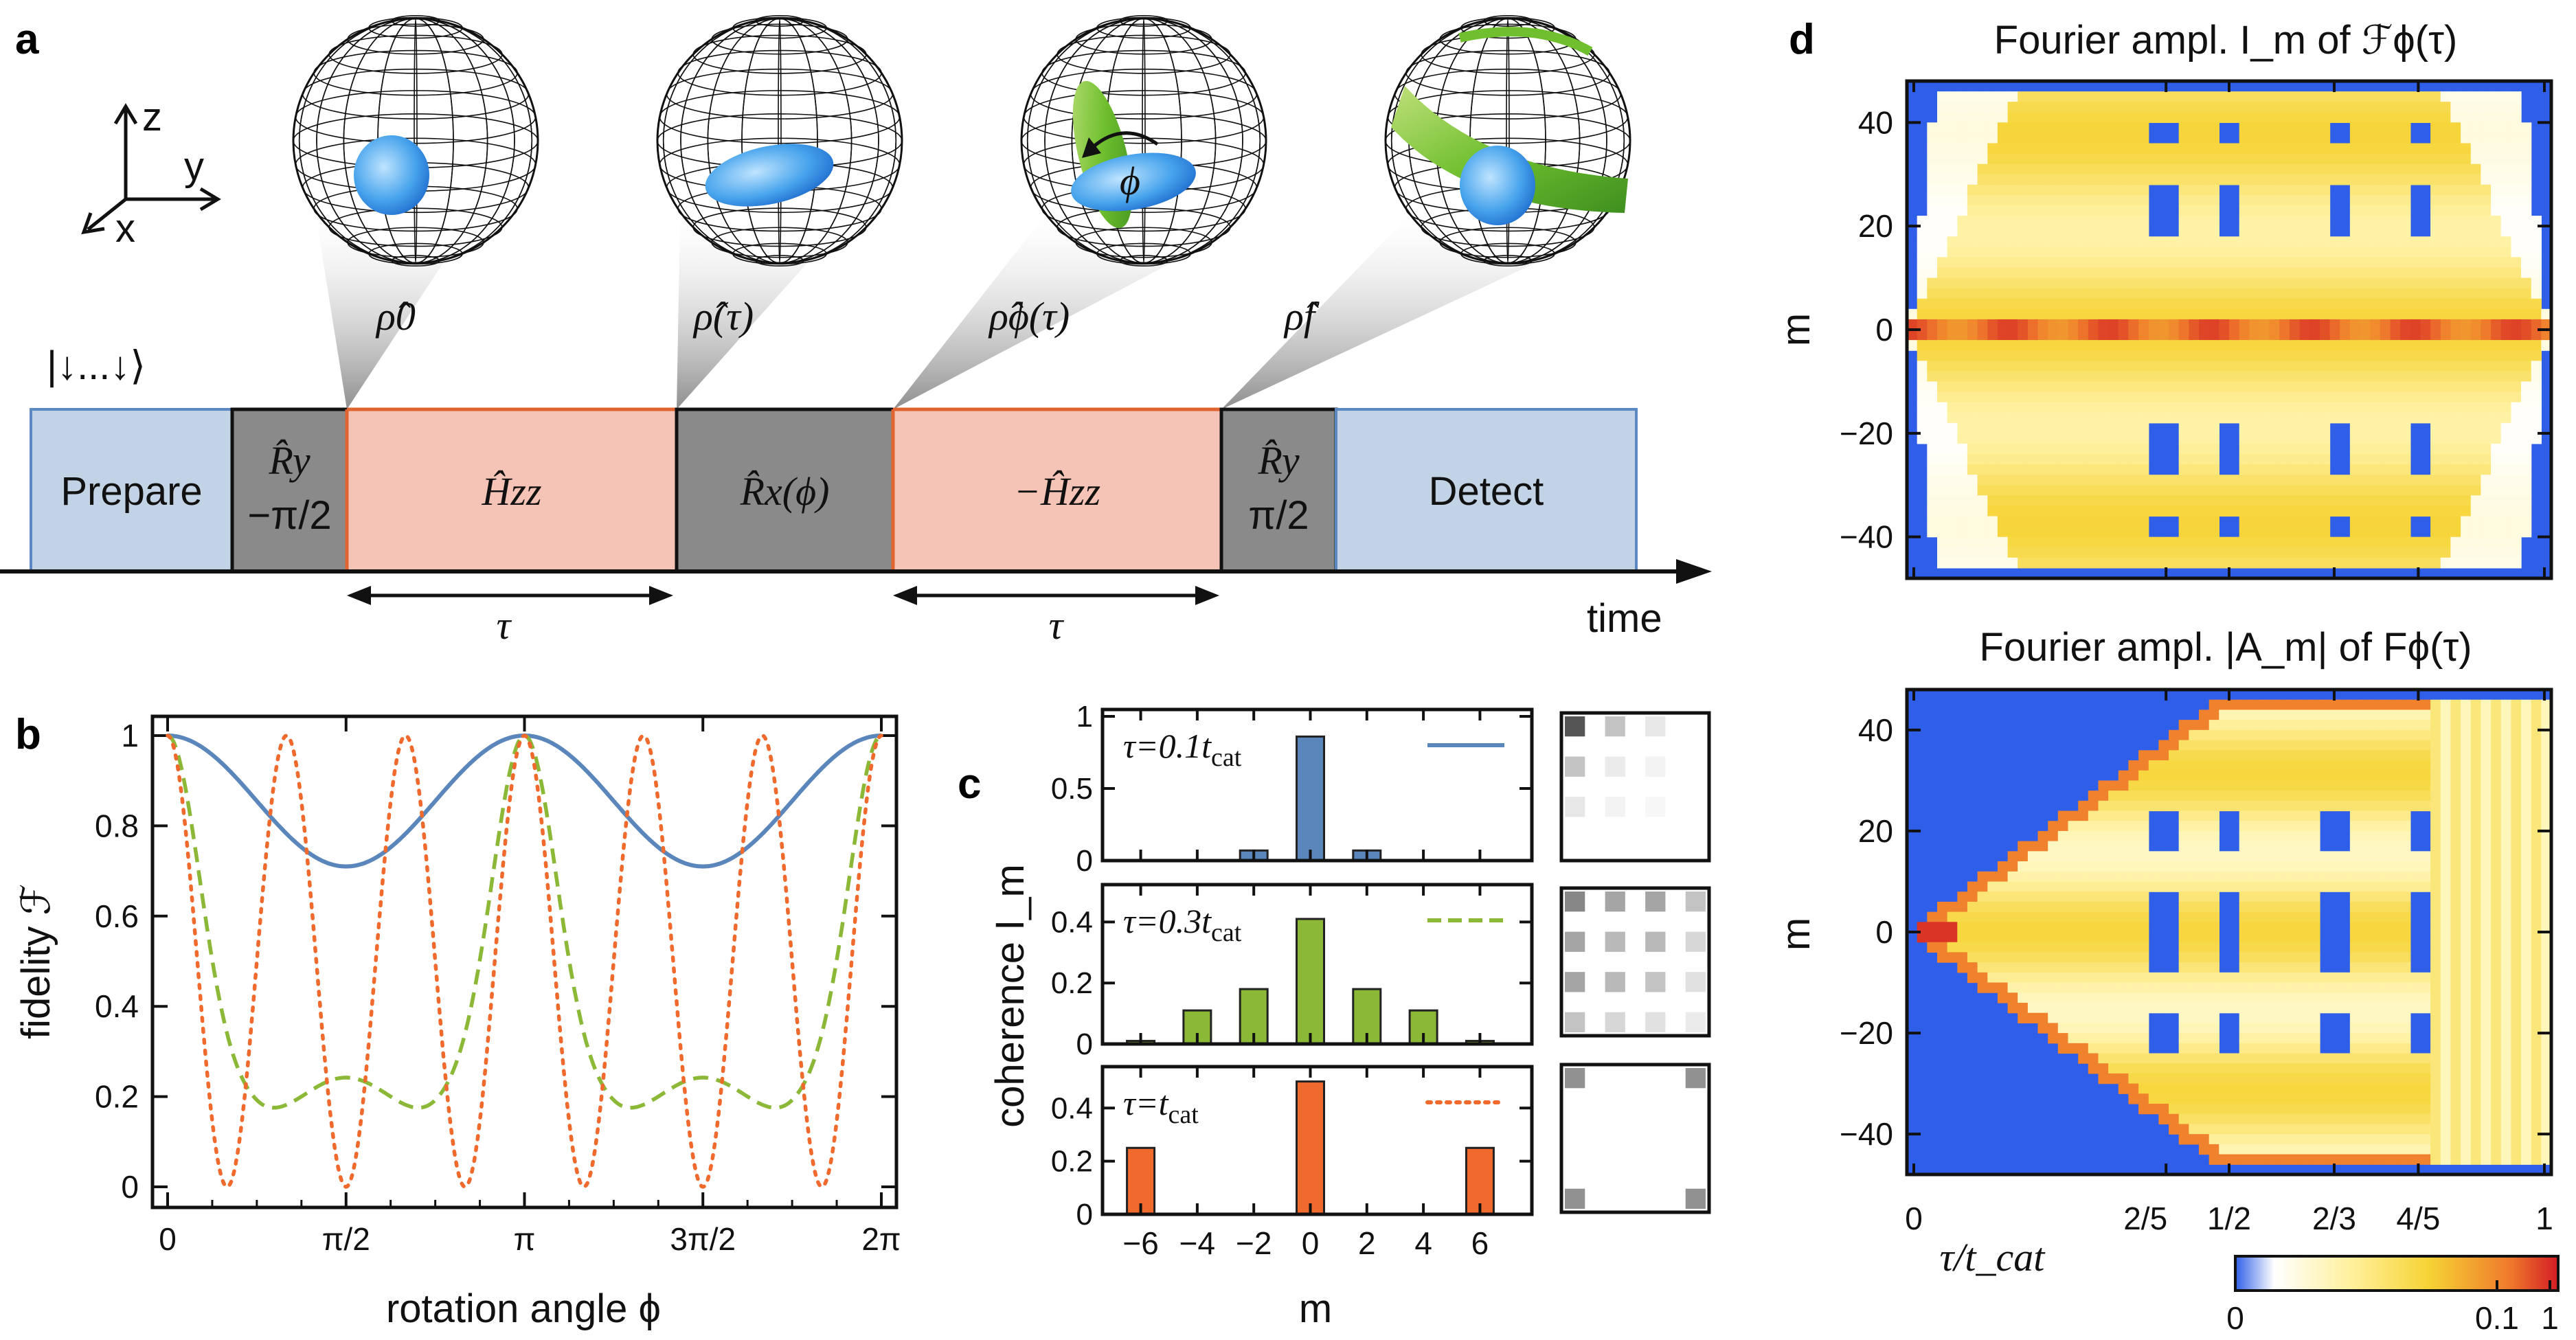 The height and width of the screenshot is (1340, 2576). Describe the element at coordinates (1507, 141) in the screenshot. I see `sphere-longitude` at that location.